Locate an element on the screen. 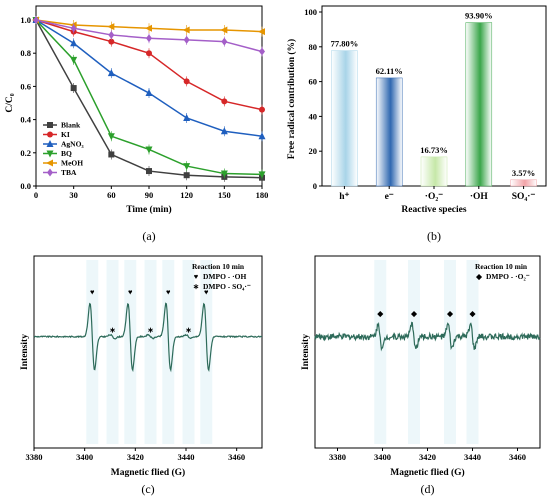  x-tick-label: 150 is located at coordinates (224, 195).